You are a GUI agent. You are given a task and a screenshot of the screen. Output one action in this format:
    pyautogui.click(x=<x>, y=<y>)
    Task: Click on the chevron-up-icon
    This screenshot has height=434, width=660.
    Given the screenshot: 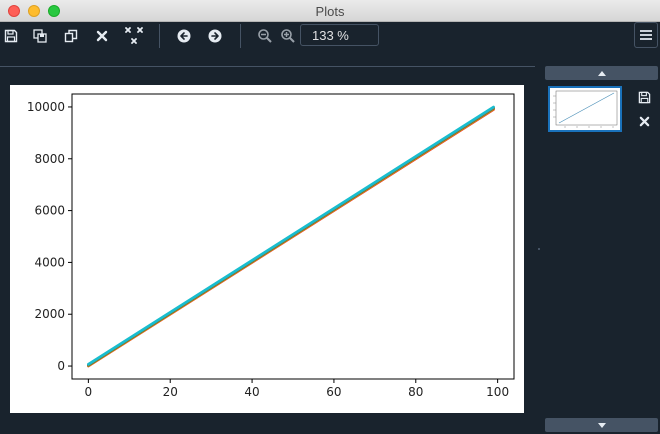 What is the action you would take?
    pyautogui.click(x=601, y=73)
    